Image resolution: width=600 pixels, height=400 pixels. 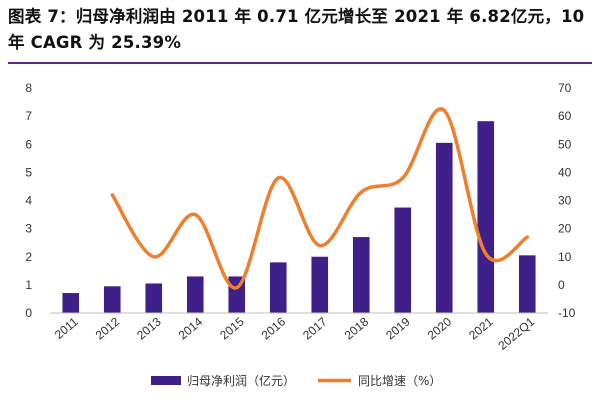 I want to click on title-underline, so click(x=300, y=63).